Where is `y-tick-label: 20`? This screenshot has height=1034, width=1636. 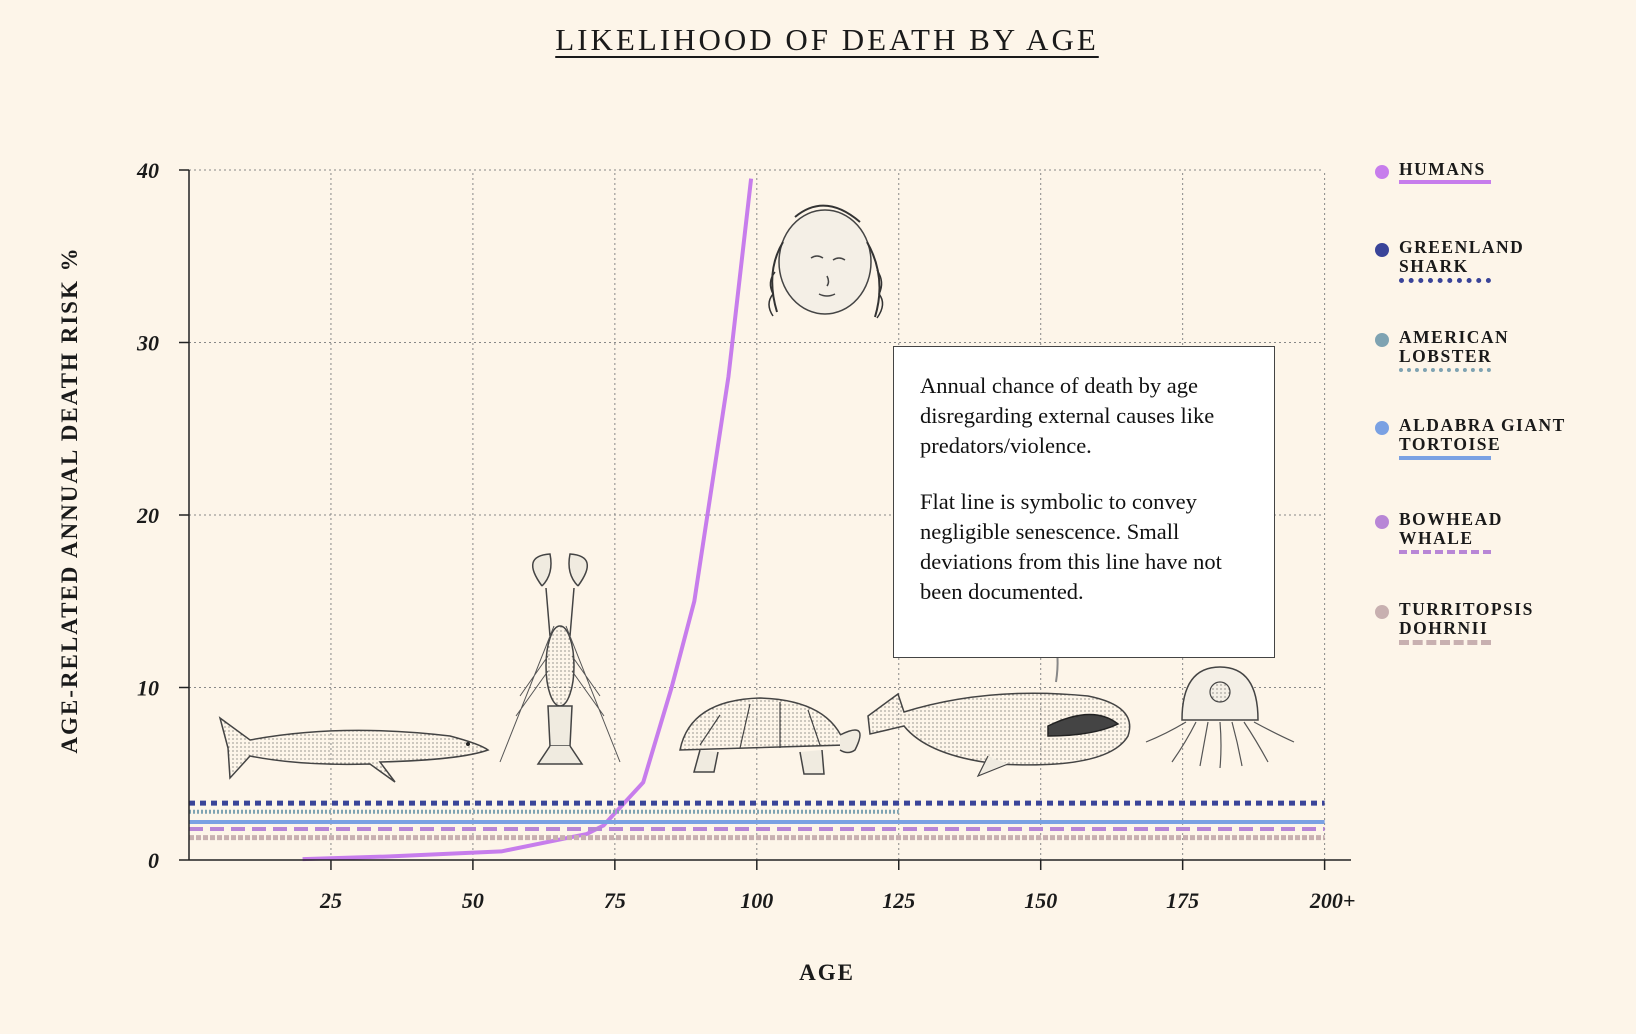
y-tick-label: 20 is located at coordinates (147, 515).